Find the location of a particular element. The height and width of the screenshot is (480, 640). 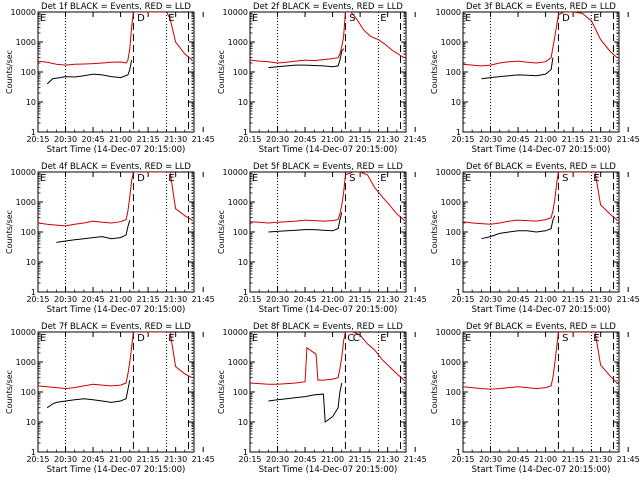

chart-title: Det 4f BLACK = Events, RED = LLD is located at coordinates (116, 167).